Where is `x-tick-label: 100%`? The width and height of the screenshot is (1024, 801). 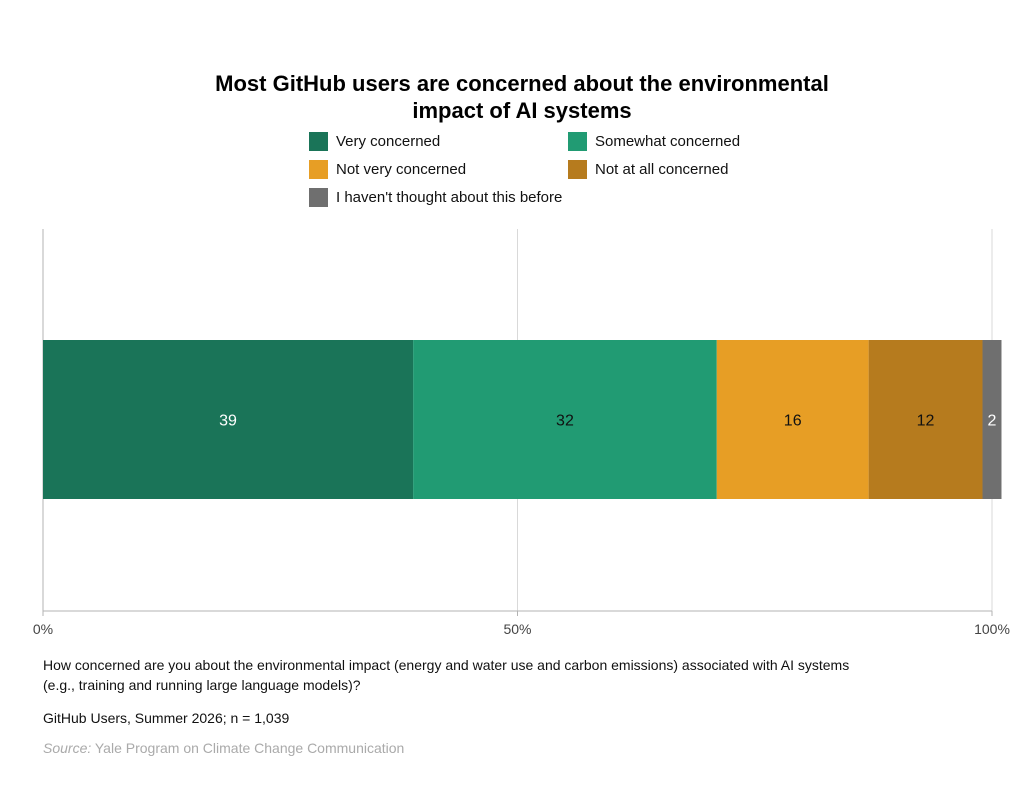
x-tick-label: 100% is located at coordinates (992, 629).